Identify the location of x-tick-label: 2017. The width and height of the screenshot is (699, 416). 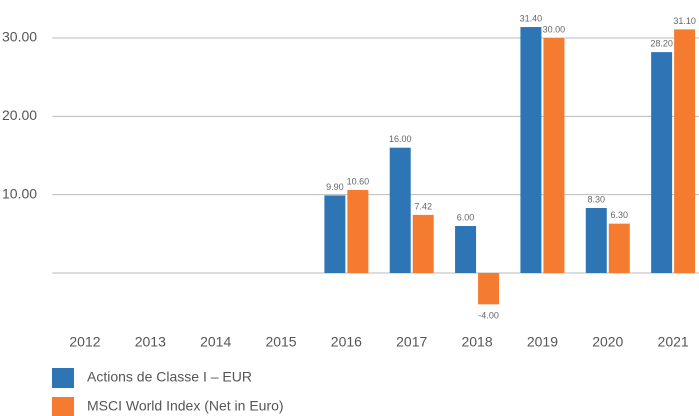
(411, 342).